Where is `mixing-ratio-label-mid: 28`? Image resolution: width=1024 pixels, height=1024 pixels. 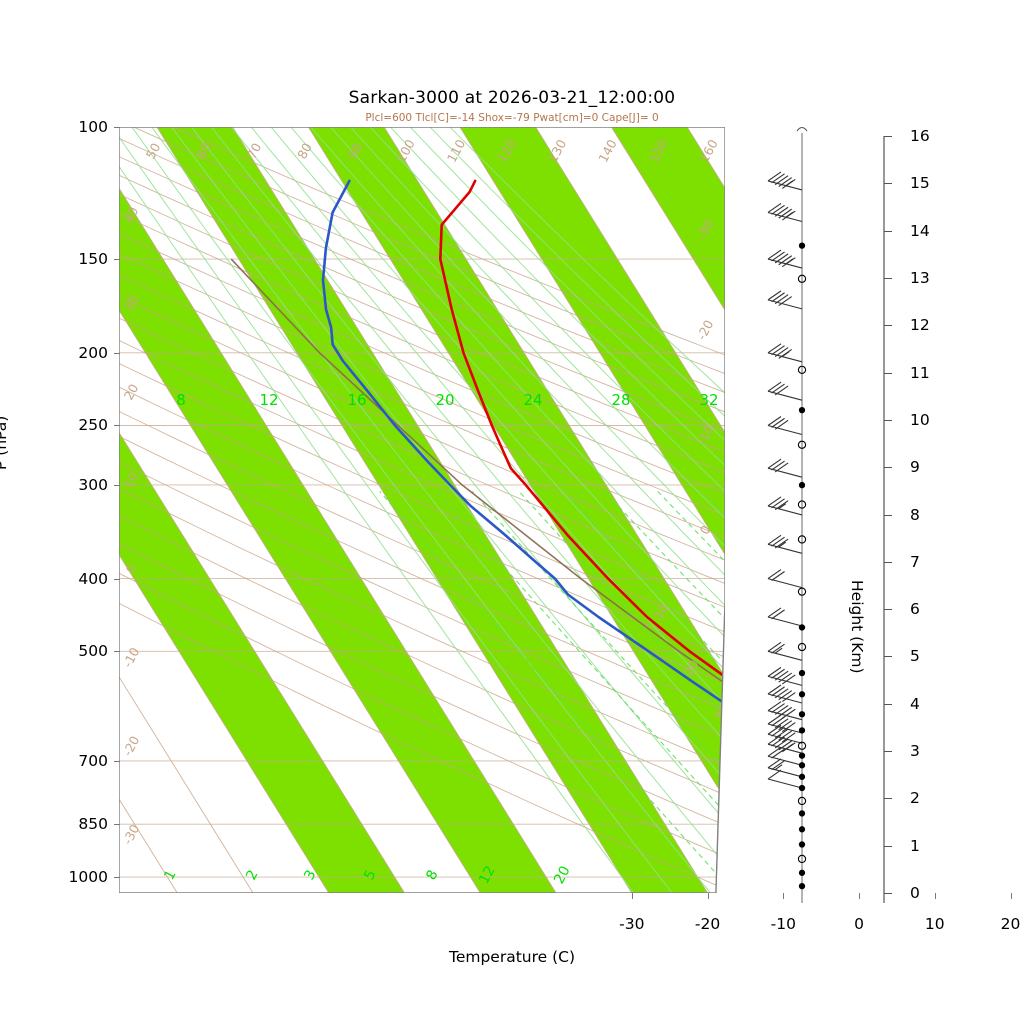
mixing-ratio-label-mid: 28 is located at coordinates (620, 400).